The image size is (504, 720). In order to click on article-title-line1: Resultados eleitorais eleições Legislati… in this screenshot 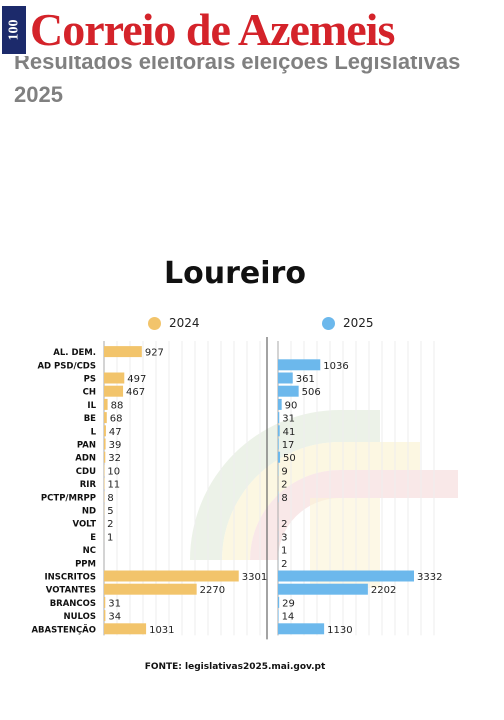, I will do `click(237, 65)`.